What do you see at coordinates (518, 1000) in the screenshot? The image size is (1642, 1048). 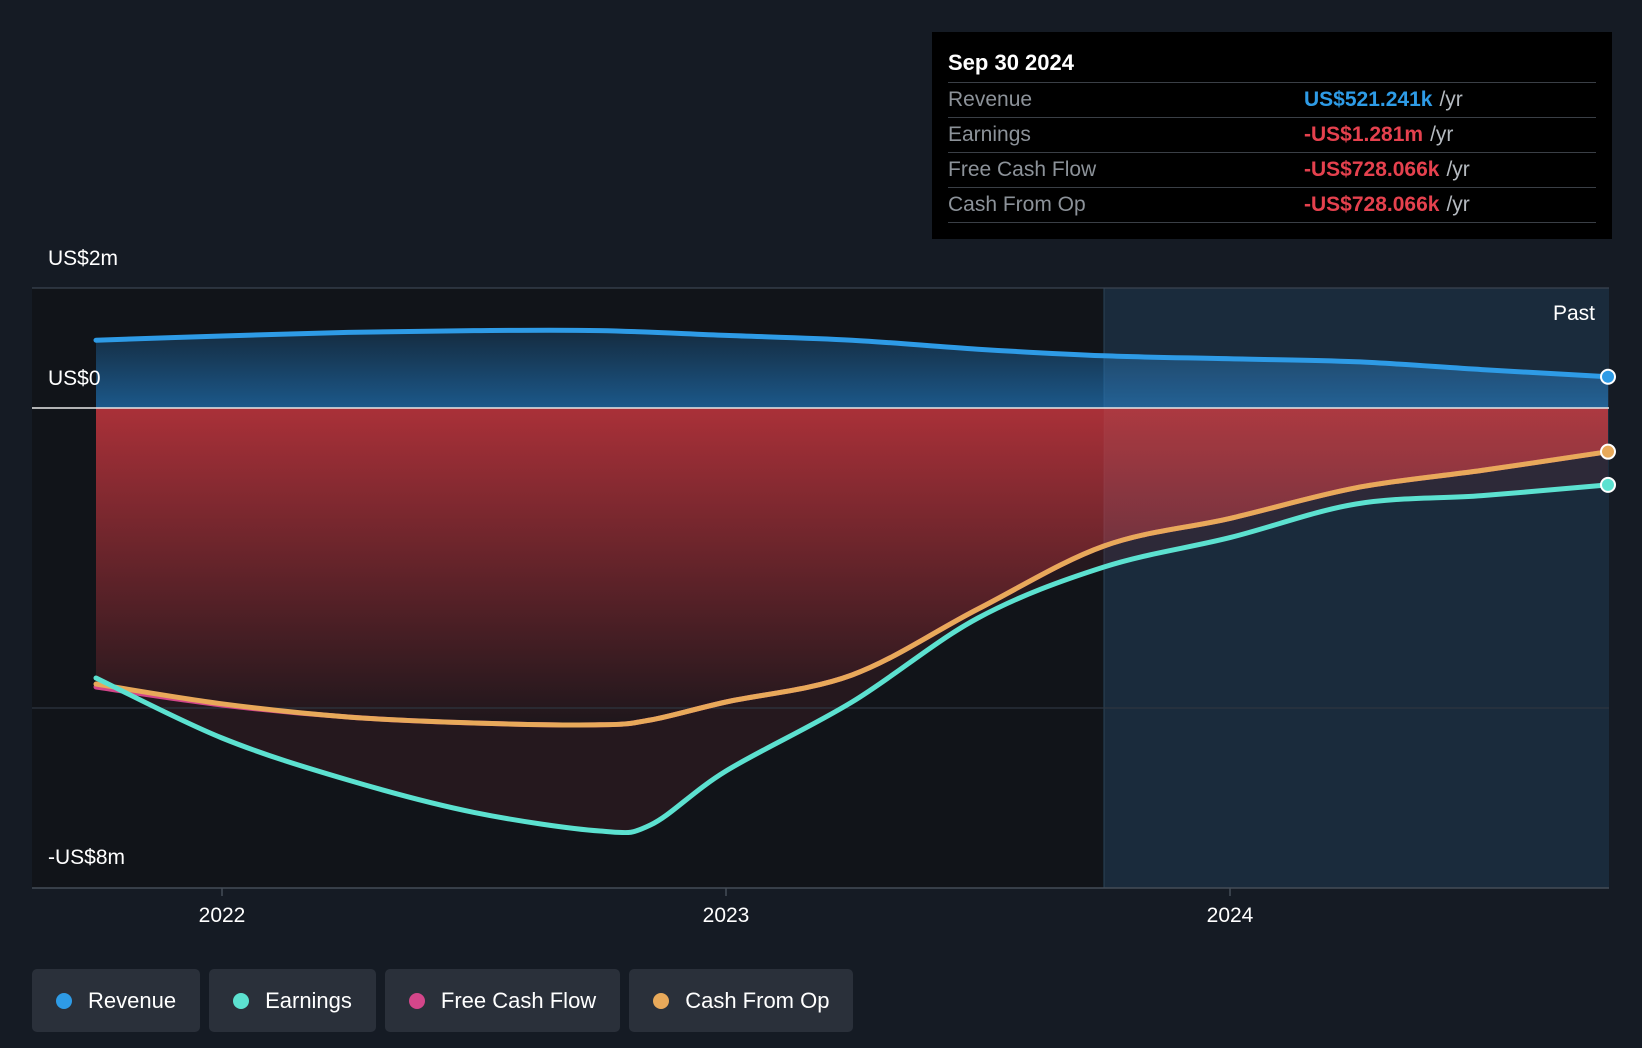 I see `legend-label: Free Cash Flow` at bounding box center [518, 1000].